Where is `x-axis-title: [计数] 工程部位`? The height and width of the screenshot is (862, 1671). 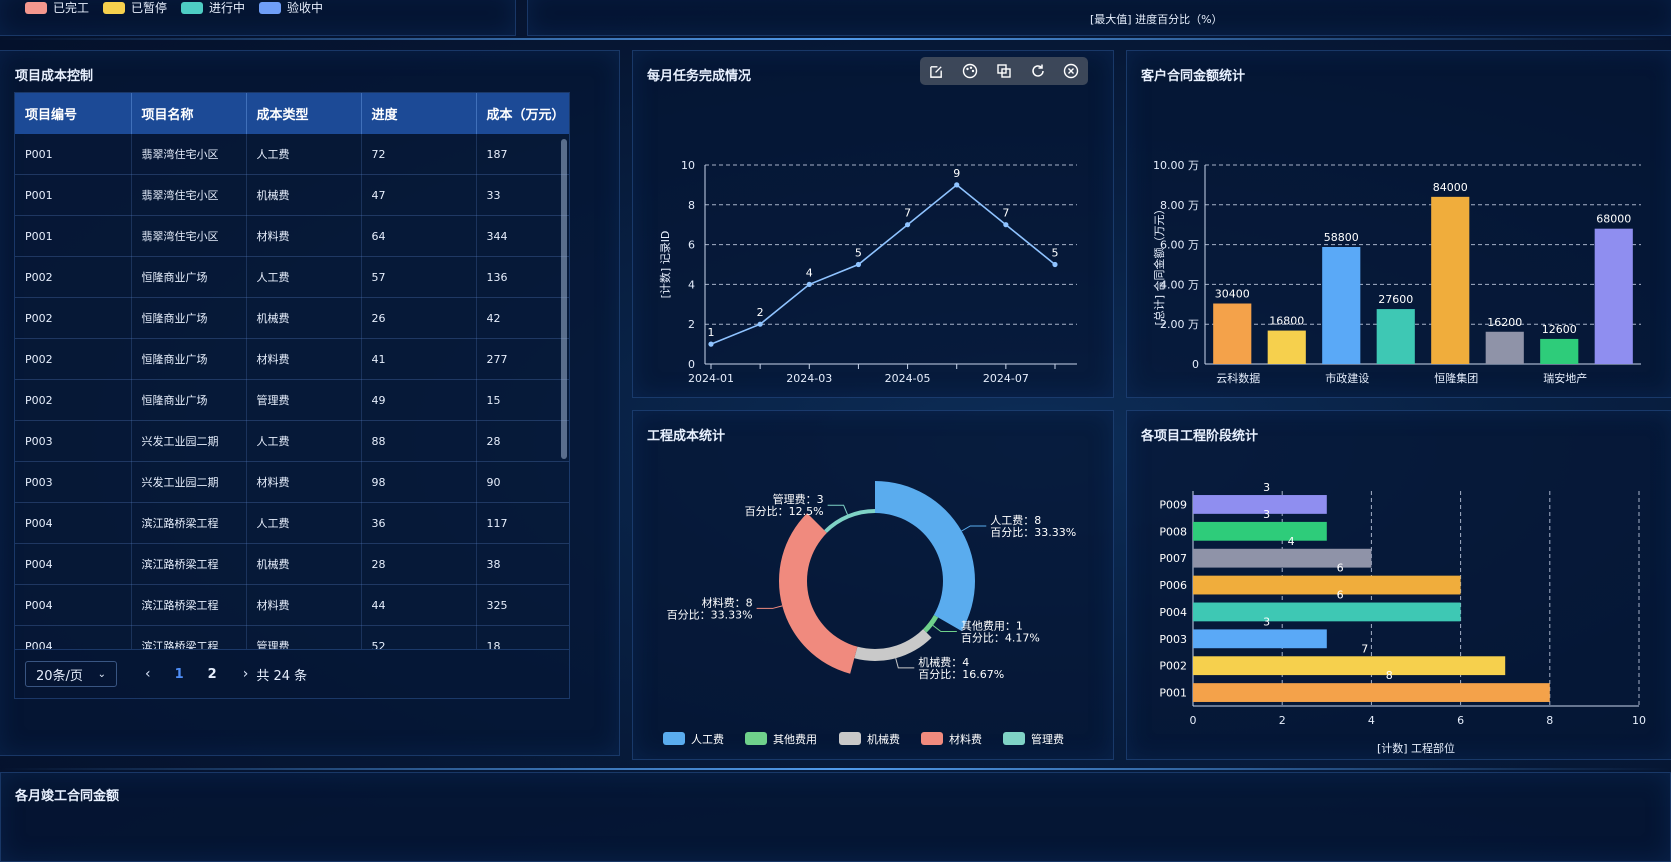 x-axis-title: [计数] 工程部位 is located at coordinates (1416, 748).